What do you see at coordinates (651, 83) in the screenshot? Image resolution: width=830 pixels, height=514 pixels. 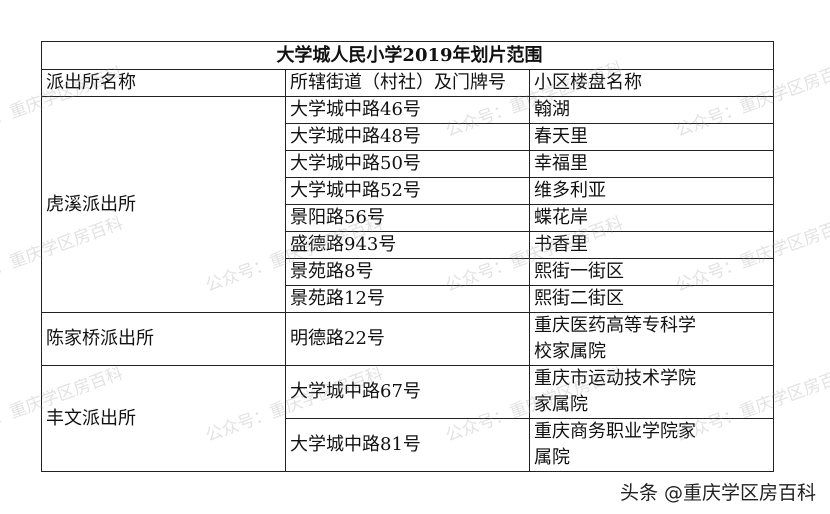 I see `header-estate: 小区楼盘名称` at bounding box center [651, 83].